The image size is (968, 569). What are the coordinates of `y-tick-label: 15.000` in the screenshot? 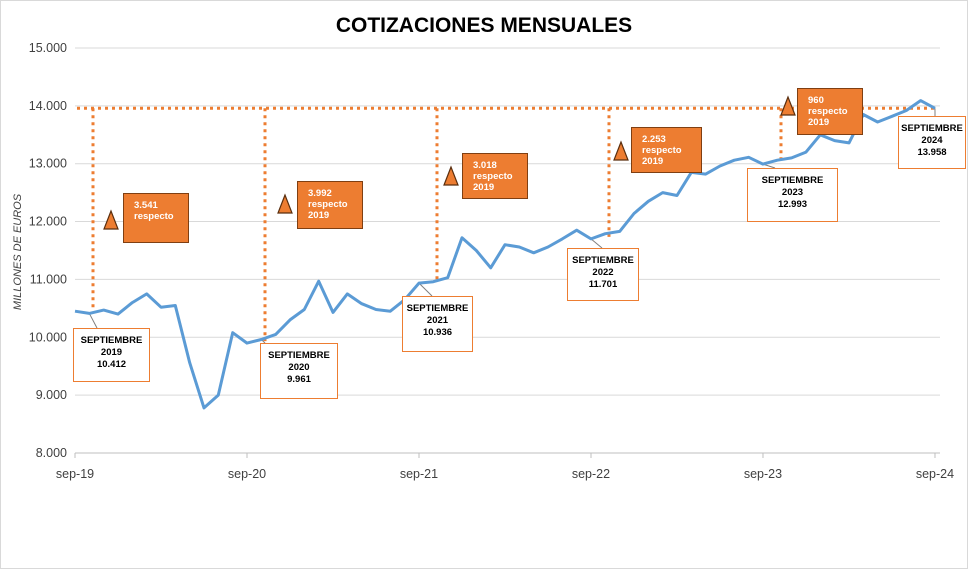 It's located at (48, 48).